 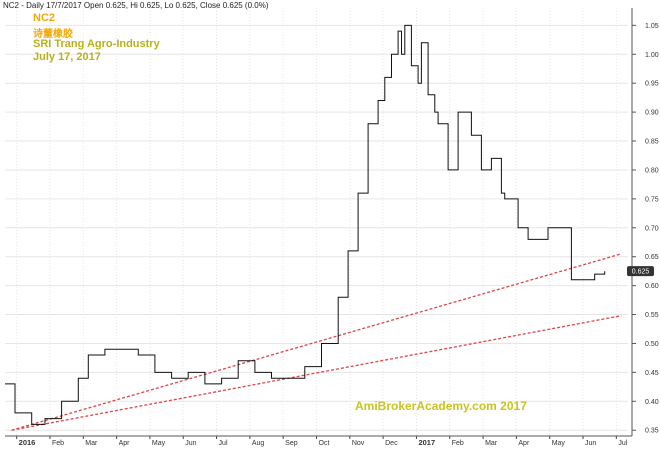 What do you see at coordinates (96, 44) in the screenshot?
I see `company-label: SRI Trang Agro-Industry` at bounding box center [96, 44].